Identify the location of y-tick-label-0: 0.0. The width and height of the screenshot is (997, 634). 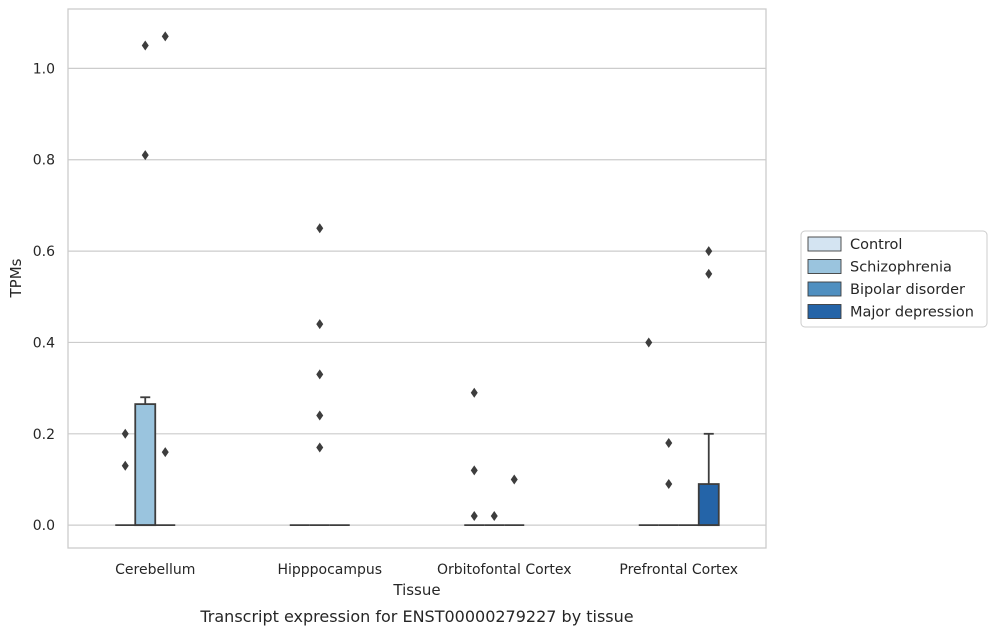
(44, 526).